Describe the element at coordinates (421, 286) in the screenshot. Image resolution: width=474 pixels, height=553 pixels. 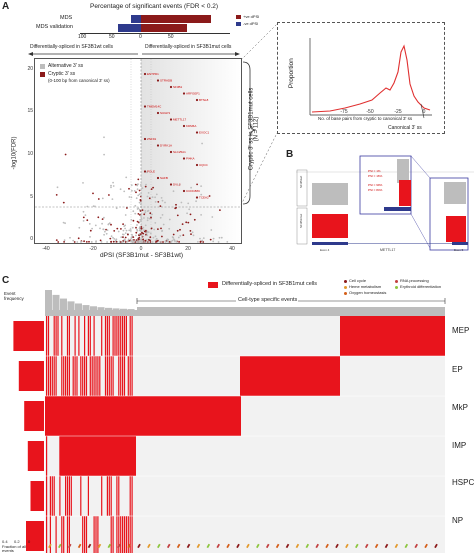
I see `pathway-label: Erythroid differentiation` at that location.